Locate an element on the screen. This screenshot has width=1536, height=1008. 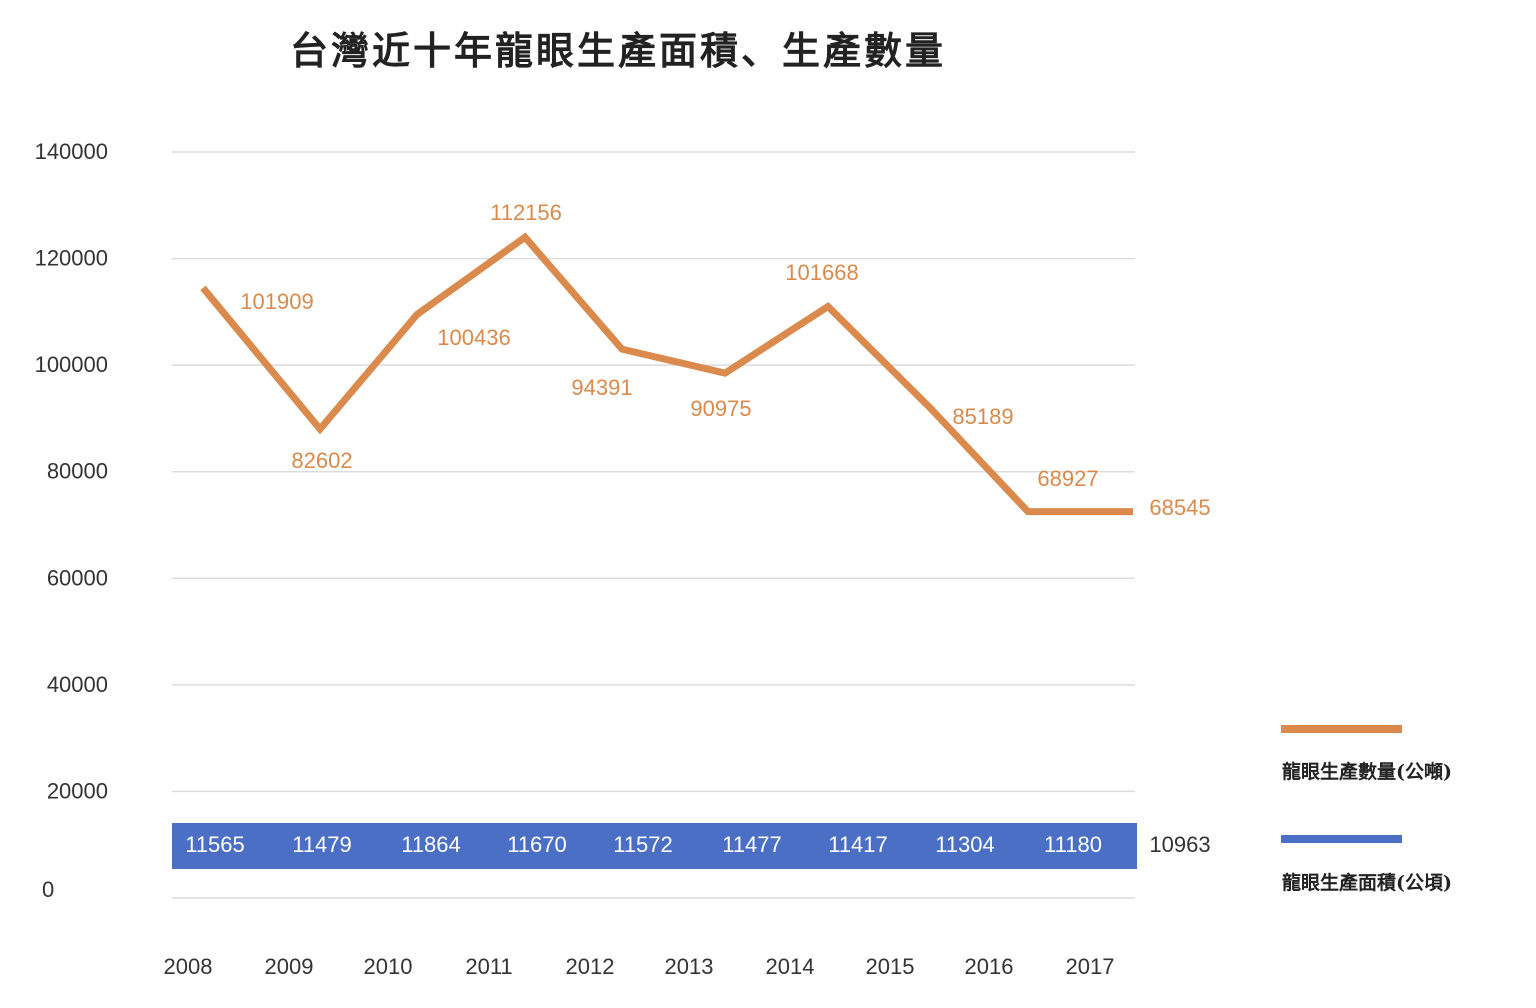
area-data-label: 11304 is located at coordinates (965, 844).